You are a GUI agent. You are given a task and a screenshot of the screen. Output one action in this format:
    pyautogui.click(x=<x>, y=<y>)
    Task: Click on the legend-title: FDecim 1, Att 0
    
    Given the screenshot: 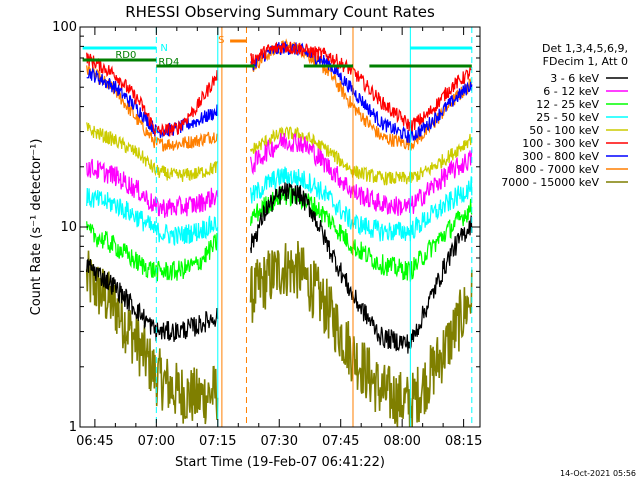 What is the action you would take?
    pyautogui.click(x=585, y=61)
    